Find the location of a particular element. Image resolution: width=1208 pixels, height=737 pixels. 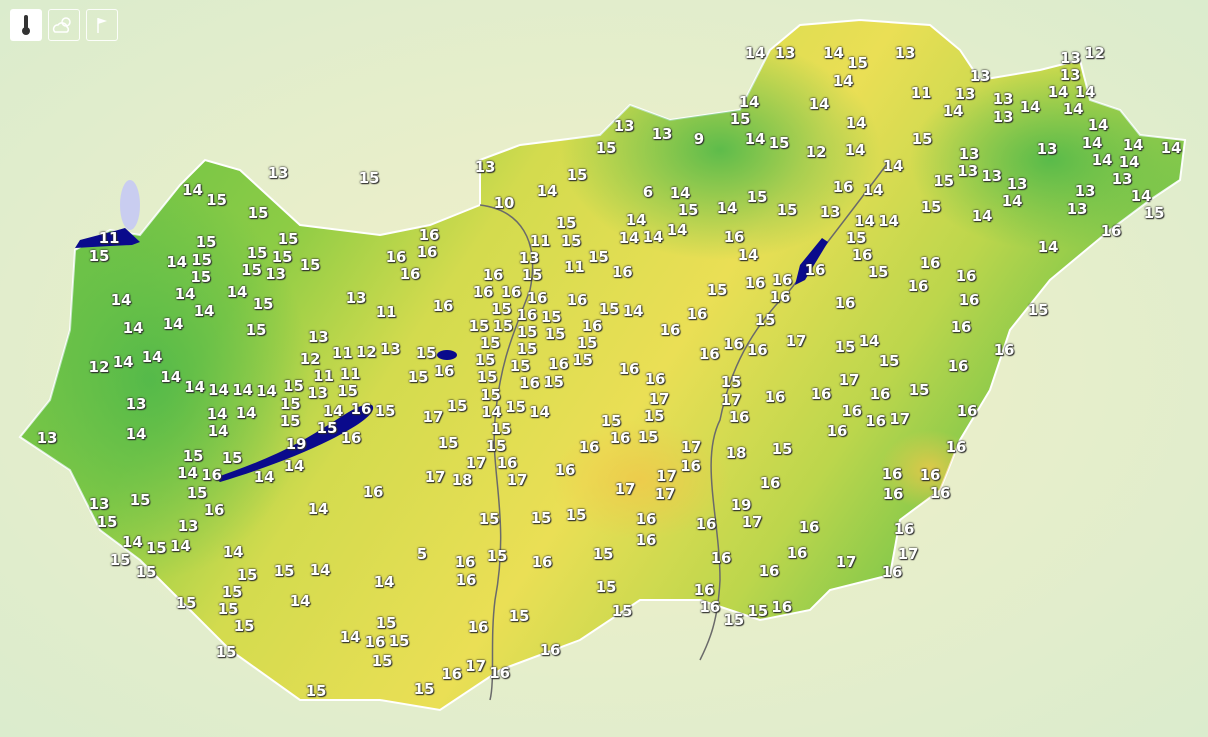

weather-layer-button is located at coordinates (64, 25).